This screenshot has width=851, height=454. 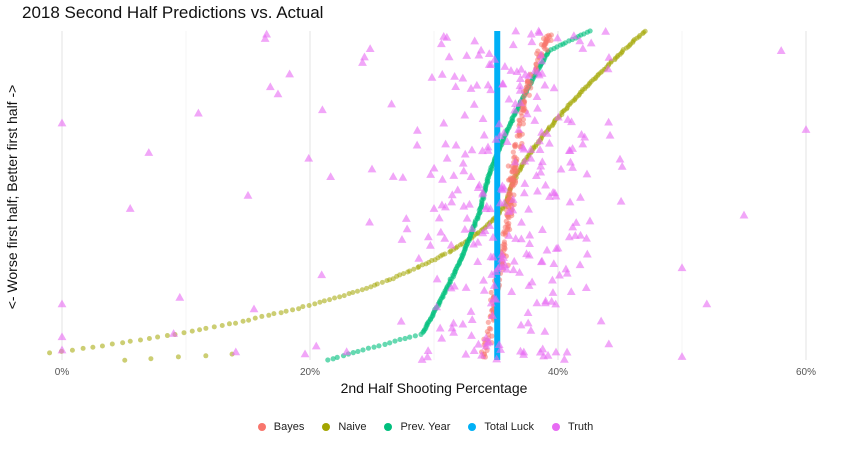 What do you see at coordinates (344, 427) in the screenshot?
I see `legend-item: Naive` at bounding box center [344, 427].